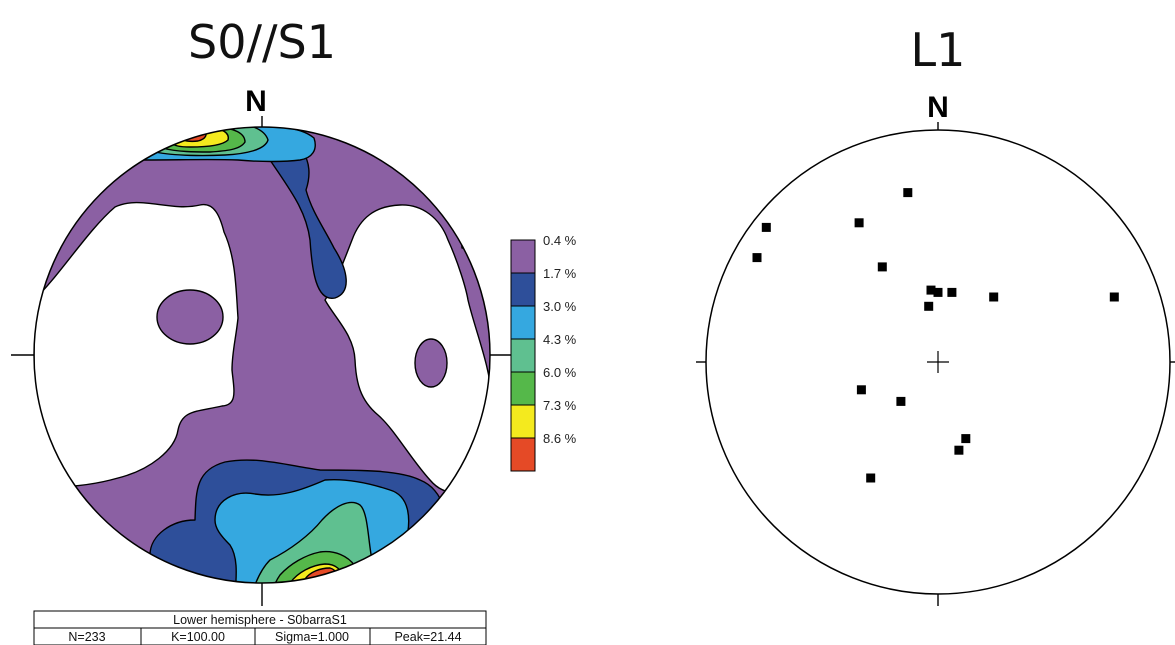  What do you see at coordinates (560, 339) in the screenshot?
I see `legend-label: 4.3 %` at bounding box center [560, 339].